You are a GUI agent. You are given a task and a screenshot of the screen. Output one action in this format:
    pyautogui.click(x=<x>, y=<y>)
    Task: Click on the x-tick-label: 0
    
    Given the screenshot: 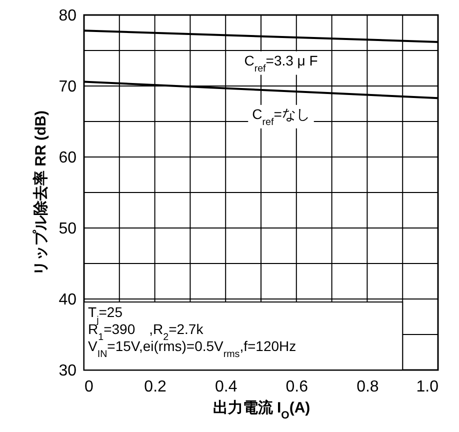 What is the action you would take?
    pyautogui.click(x=89, y=387)
    